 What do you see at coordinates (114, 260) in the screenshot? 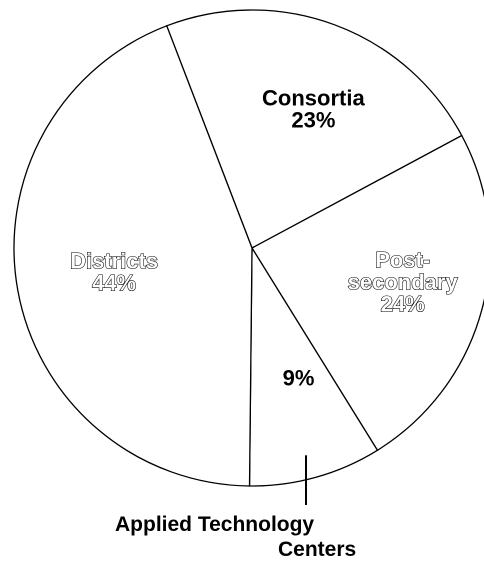
I see `slice-name-label: Districts` at bounding box center [114, 260].